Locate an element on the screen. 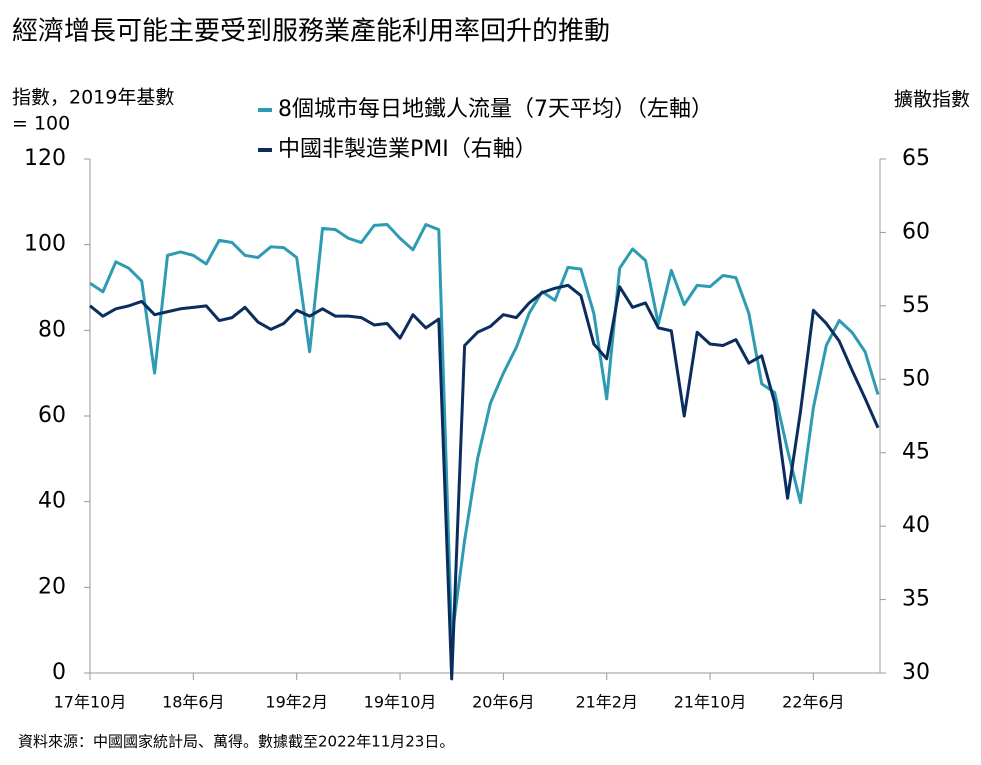 The width and height of the screenshot is (981, 765). x-tick-label: 18年6月 is located at coordinates (193, 702).